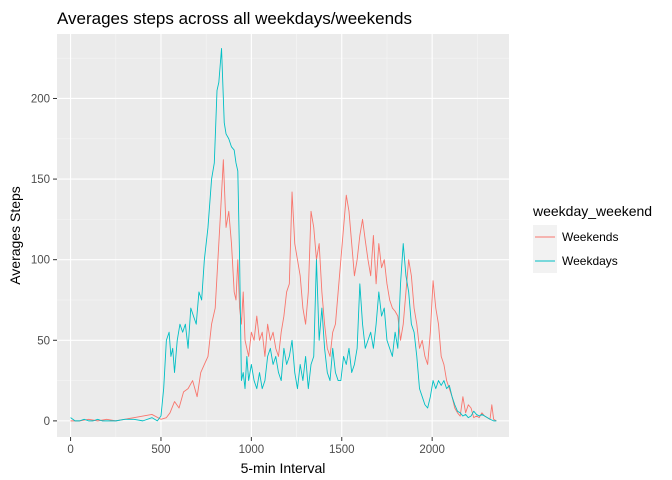  What do you see at coordinates (47, 422) in the screenshot?
I see `y-tick-label: 0` at bounding box center [47, 422].